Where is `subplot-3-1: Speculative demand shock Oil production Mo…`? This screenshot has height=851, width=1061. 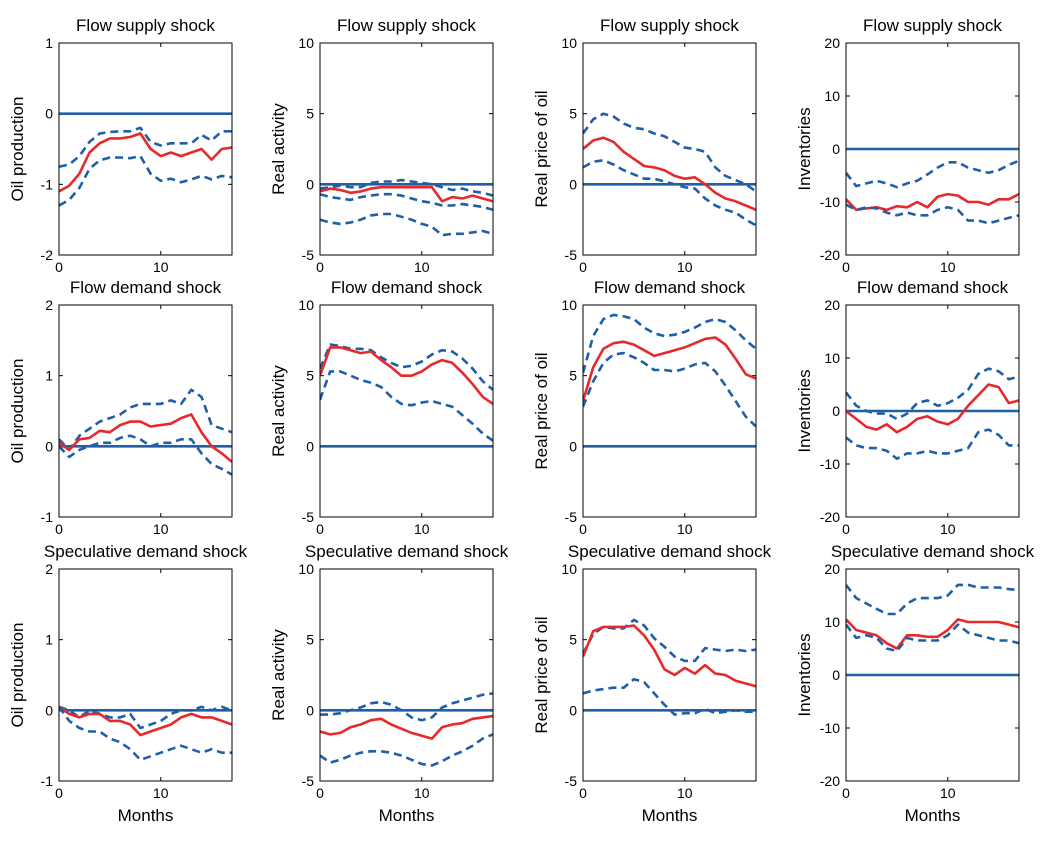
subplot-3-1: Speculative demand shock Oil production Mo… is located at coordinates (128, 683).